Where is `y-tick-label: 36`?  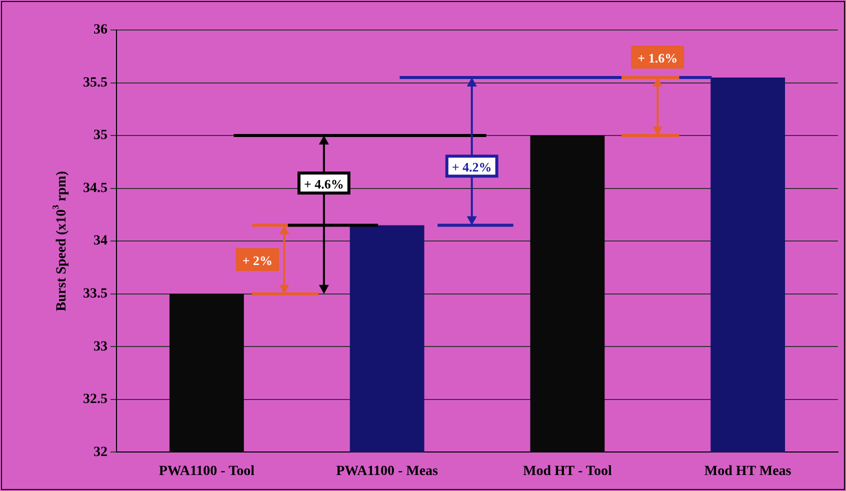
y-tick-label: 36 is located at coordinates (101, 30).